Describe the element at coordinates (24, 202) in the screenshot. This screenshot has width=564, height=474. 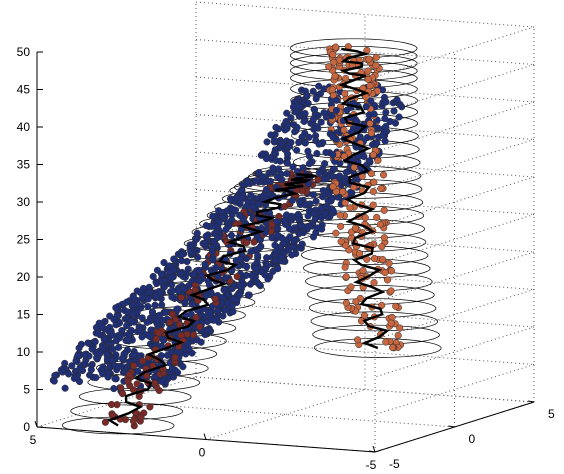
I see `z-tick-label: 30` at that location.